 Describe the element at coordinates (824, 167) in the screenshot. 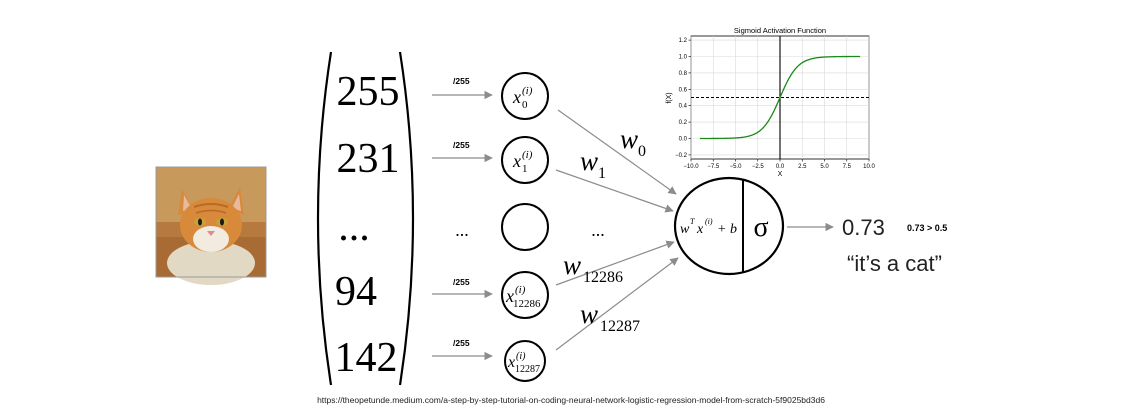

I see `chart-xtick-label: 5.0` at that location.